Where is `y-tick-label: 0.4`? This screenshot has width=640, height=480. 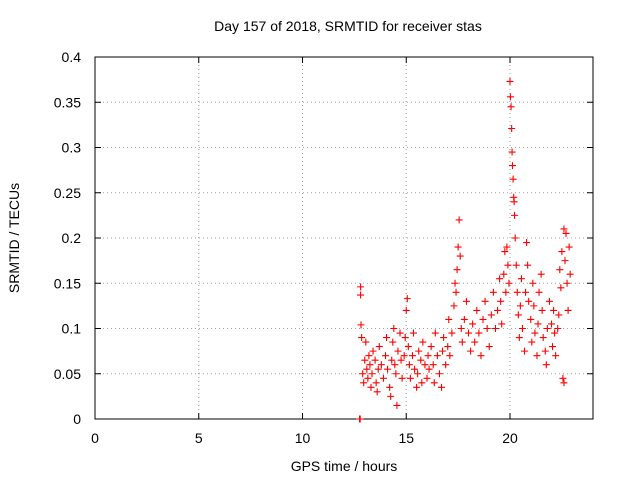 y-tick-label: 0.4 is located at coordinates (72, 57).